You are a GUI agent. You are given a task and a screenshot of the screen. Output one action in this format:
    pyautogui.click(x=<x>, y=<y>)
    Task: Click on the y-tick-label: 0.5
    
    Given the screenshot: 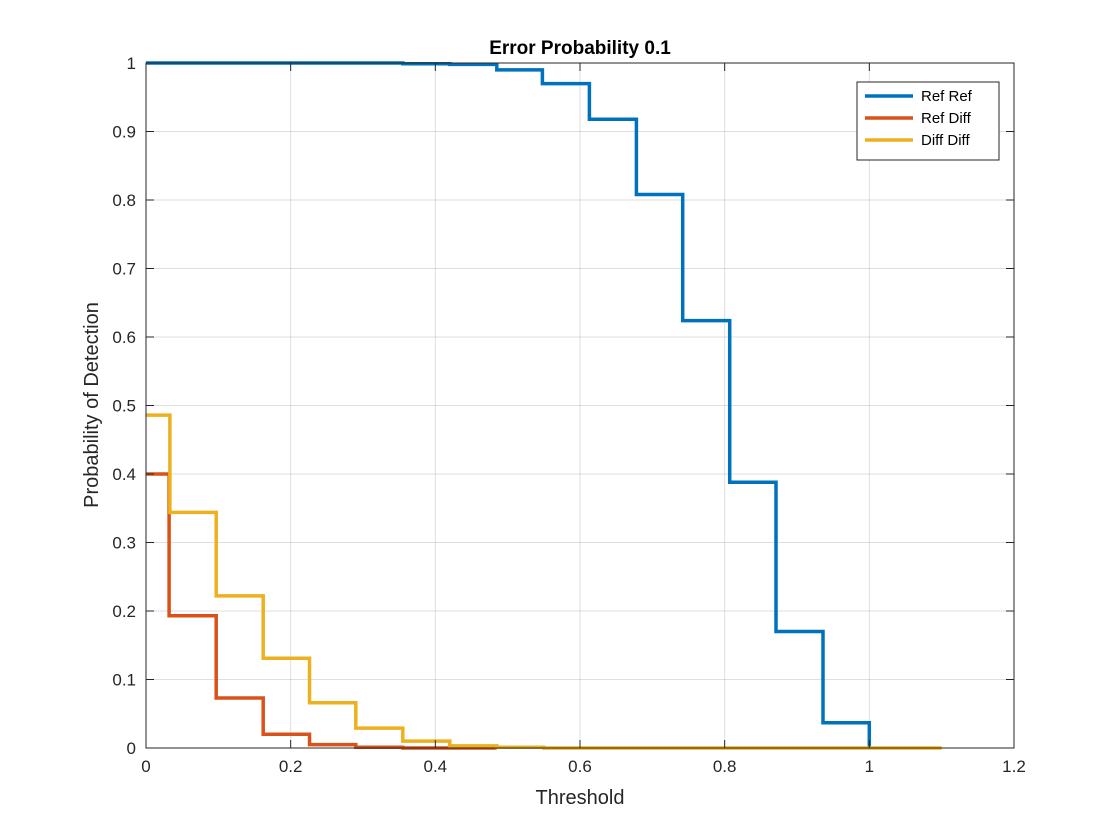 What is the action you would take?
    pyautogui.click(x=124, y=406)
    